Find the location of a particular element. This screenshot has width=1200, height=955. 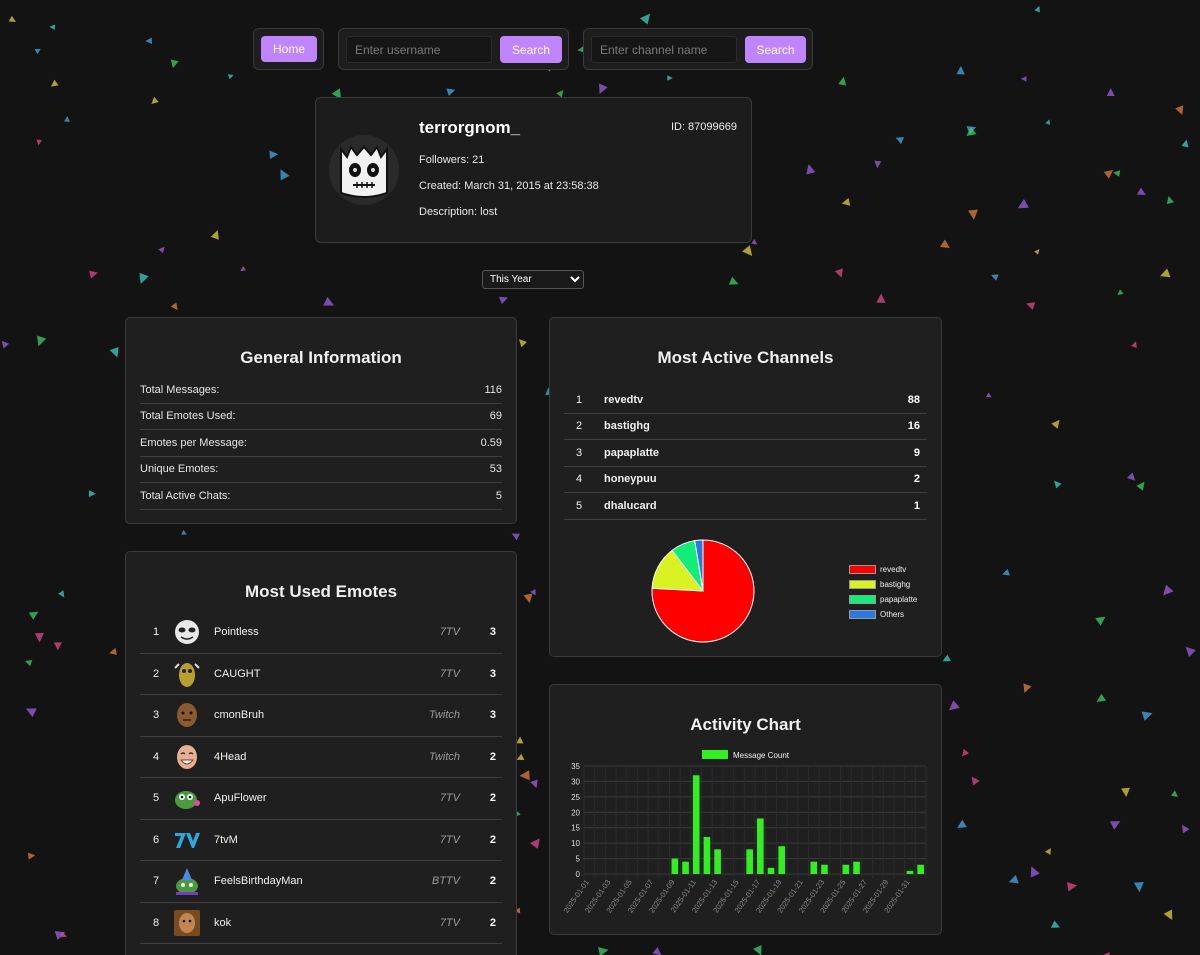

channel-count: 1 is located at coordinates (916, 505).